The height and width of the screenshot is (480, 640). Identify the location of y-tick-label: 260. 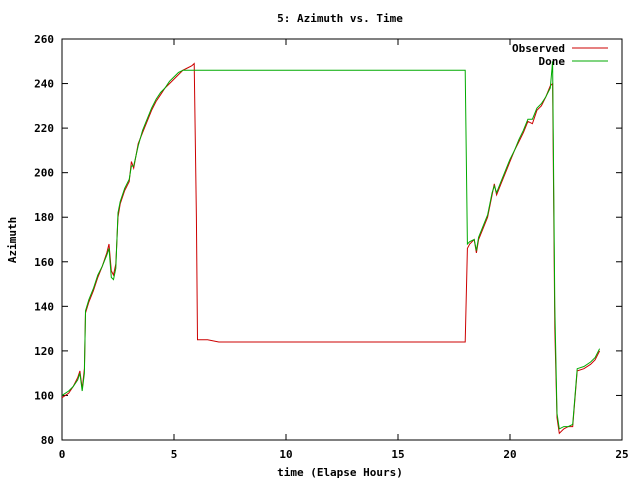
(44, 39).